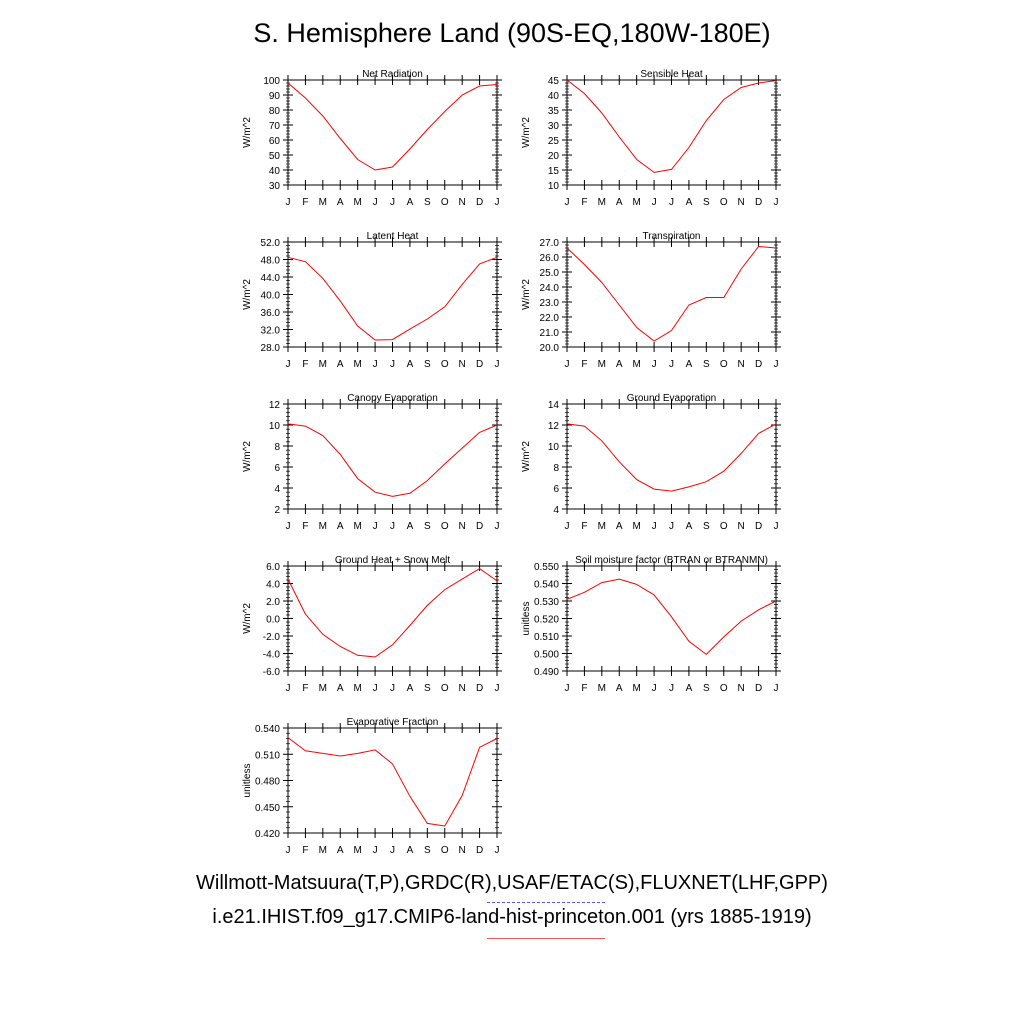  Describe the element at coordinates (546, 567) in the screenshot. I see `y-tick-label: 0.550` at that location.